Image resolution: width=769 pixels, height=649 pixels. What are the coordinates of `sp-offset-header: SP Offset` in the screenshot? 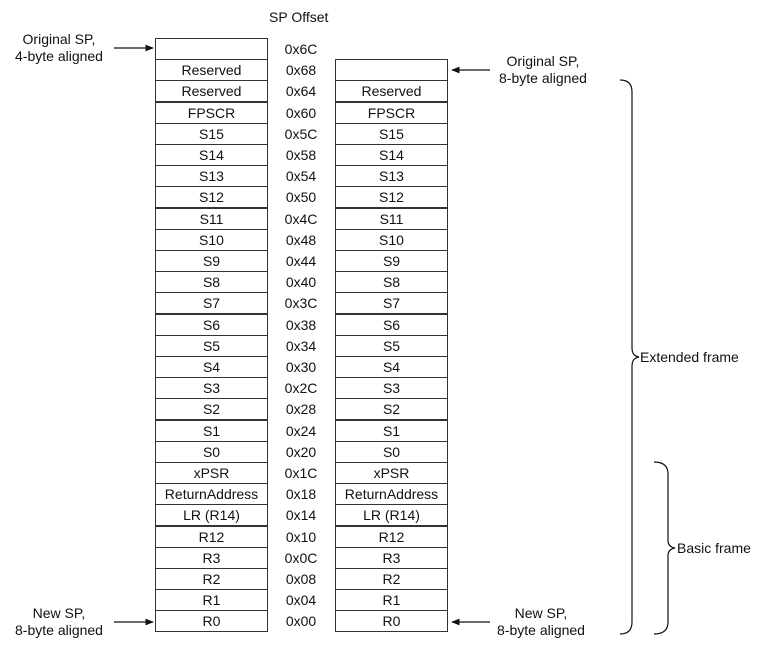 It's located at (299, 17).